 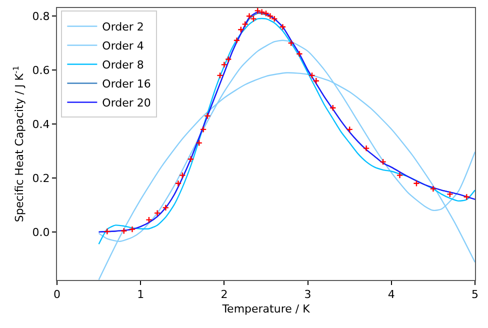 I want to click on x-tick-label: 3, so click(x=308, y=295).